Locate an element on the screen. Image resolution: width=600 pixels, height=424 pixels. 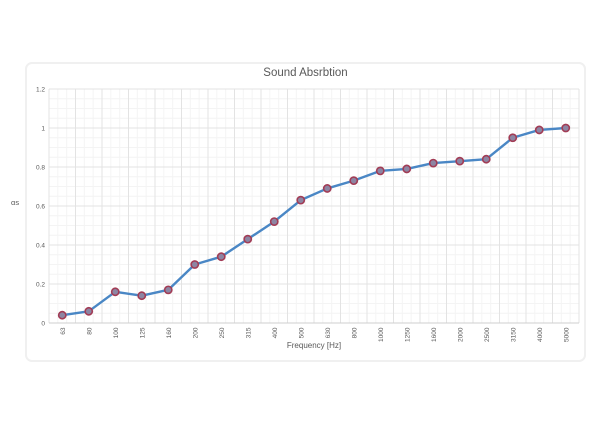
x-tick-label: 63 is located at coordinates (63, 331).